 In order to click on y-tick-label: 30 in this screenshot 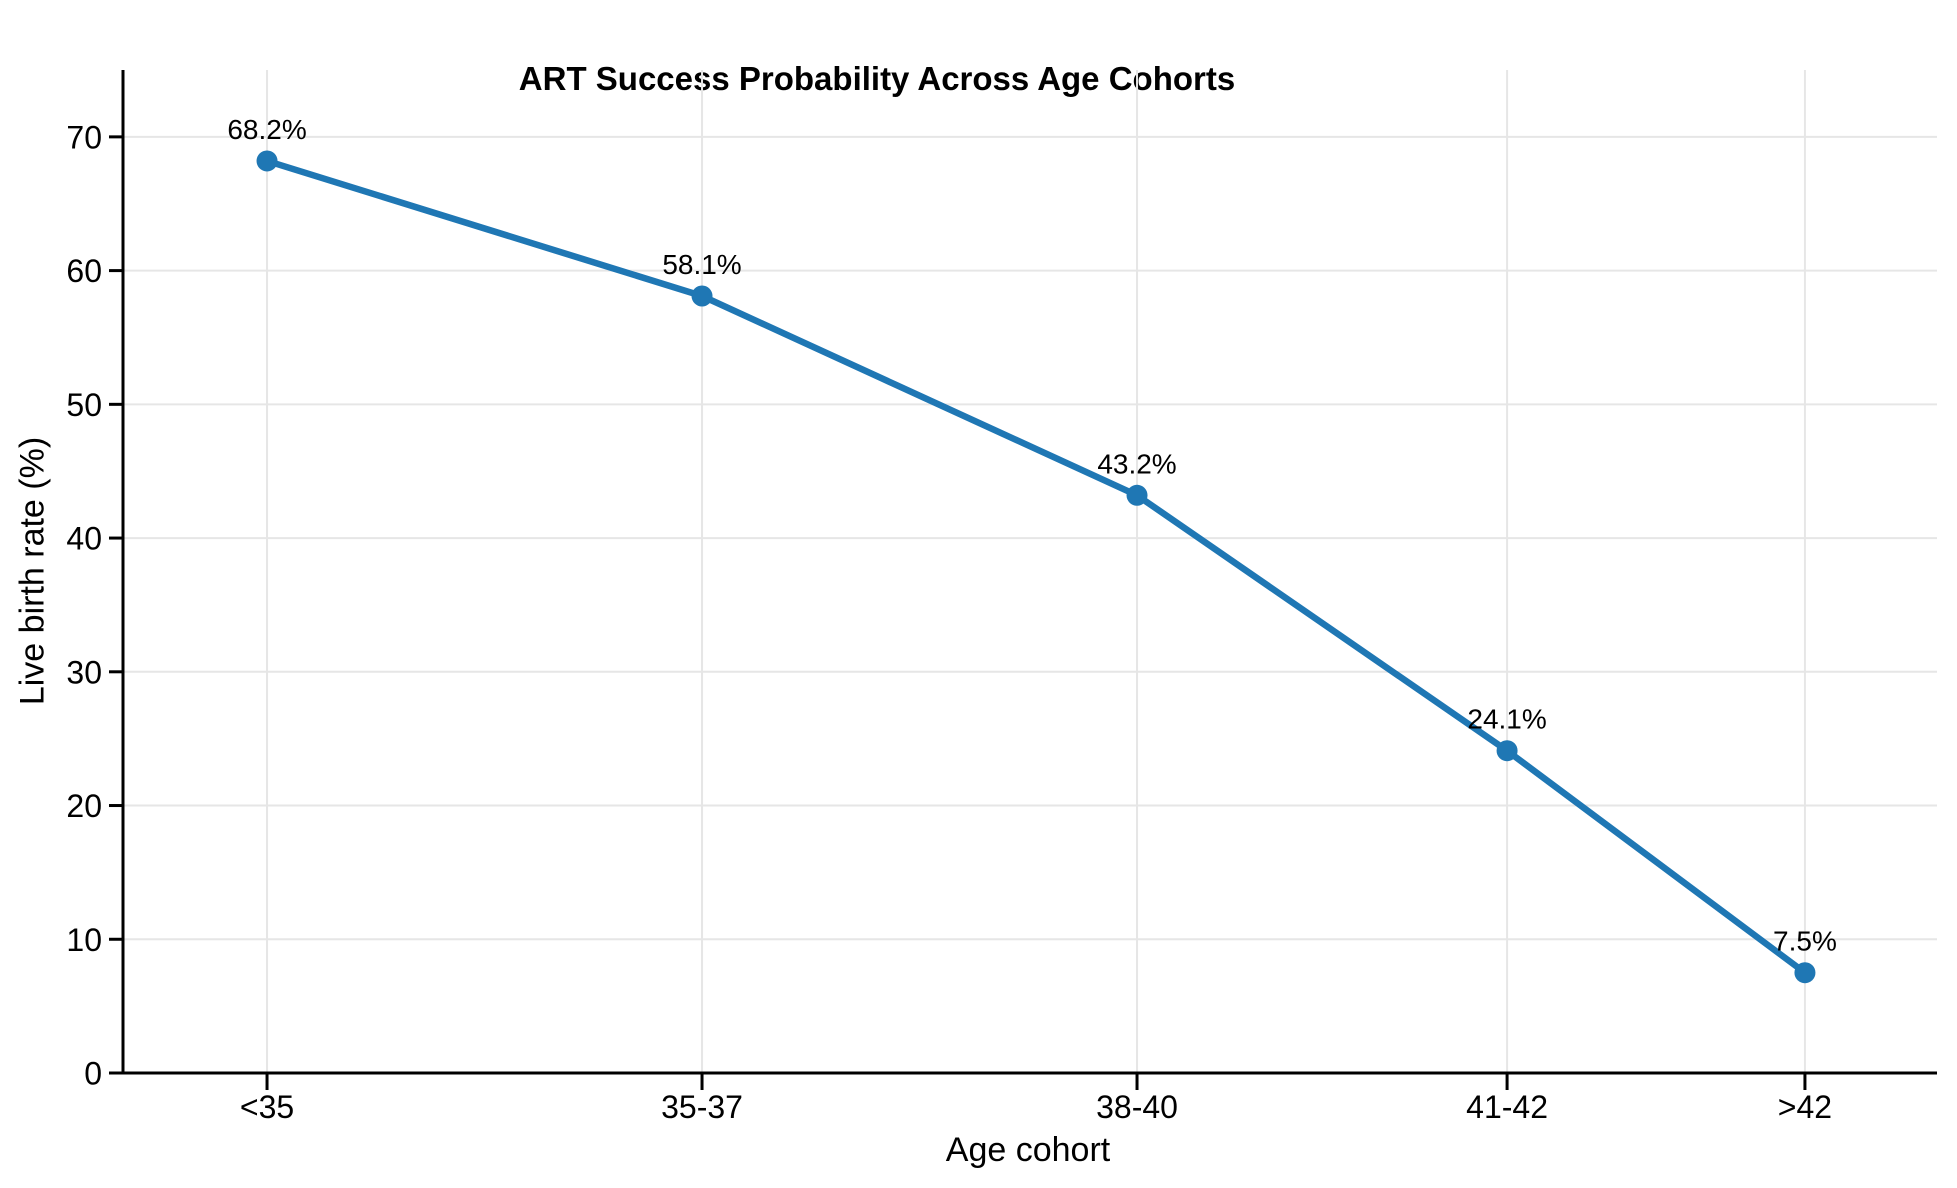, I will do `click(84, 672)`.